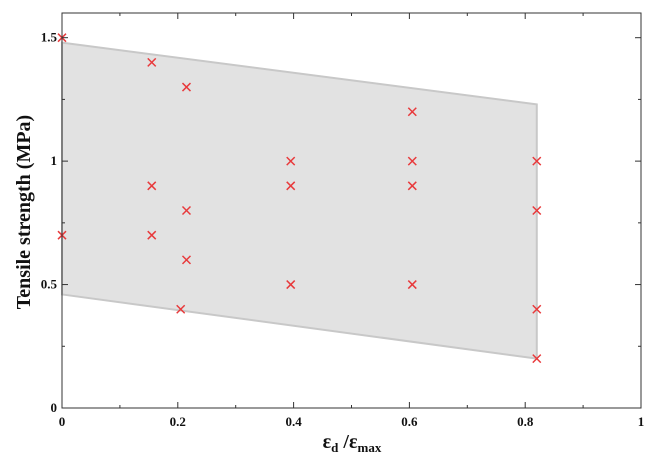  I want to click on y-tick-label: 0, so click(54, 407).